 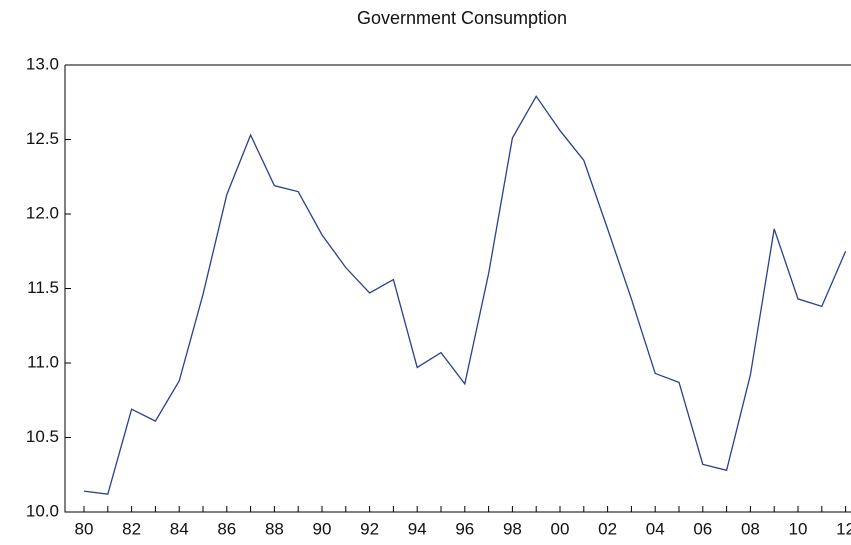 What do you see at coordinates (42, 510) in the screenshot?
I see `y-tick-label: 10.0` at bounding box center [42, 510].